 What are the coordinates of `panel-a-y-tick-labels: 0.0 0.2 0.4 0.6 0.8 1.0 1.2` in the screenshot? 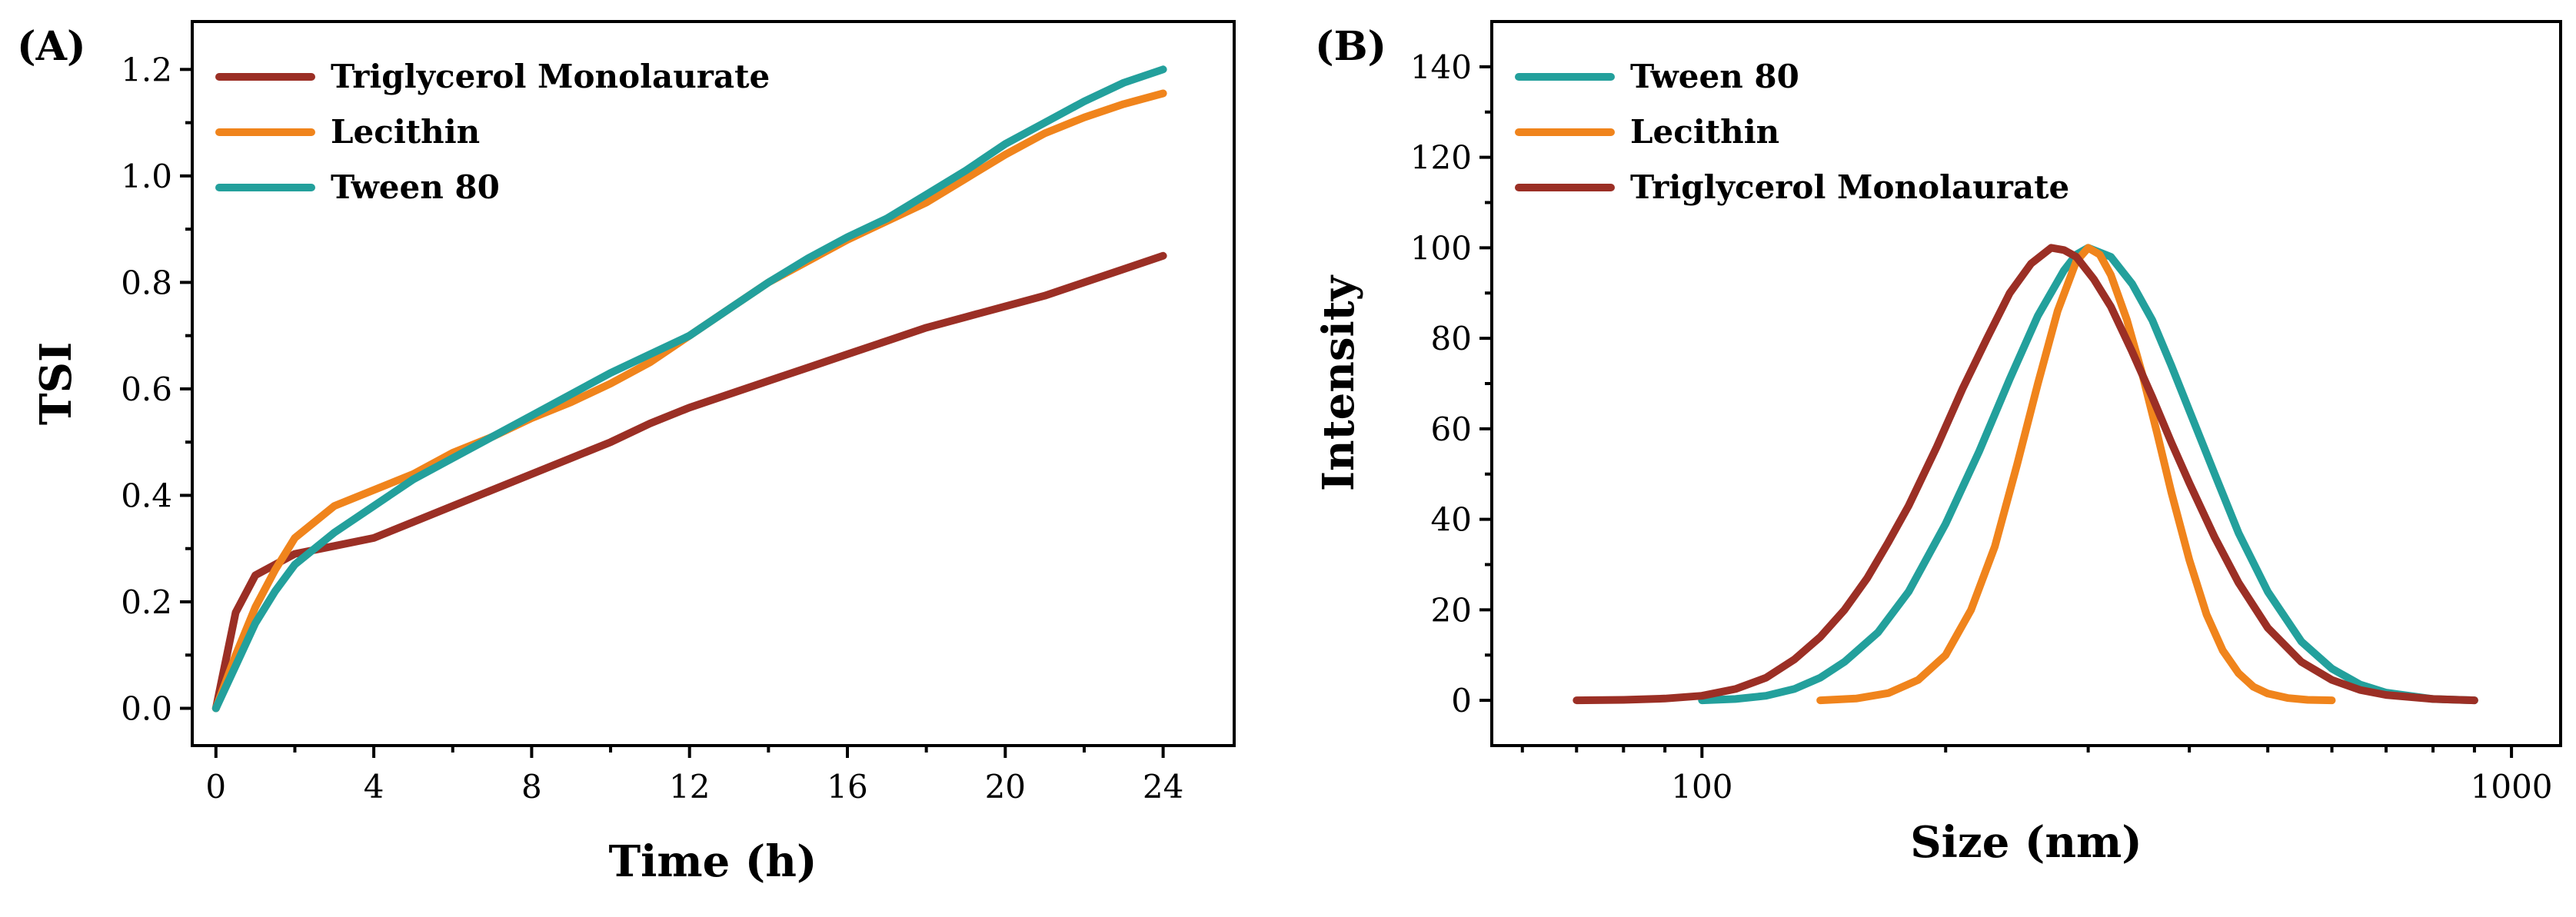 It's located at (146, 389).